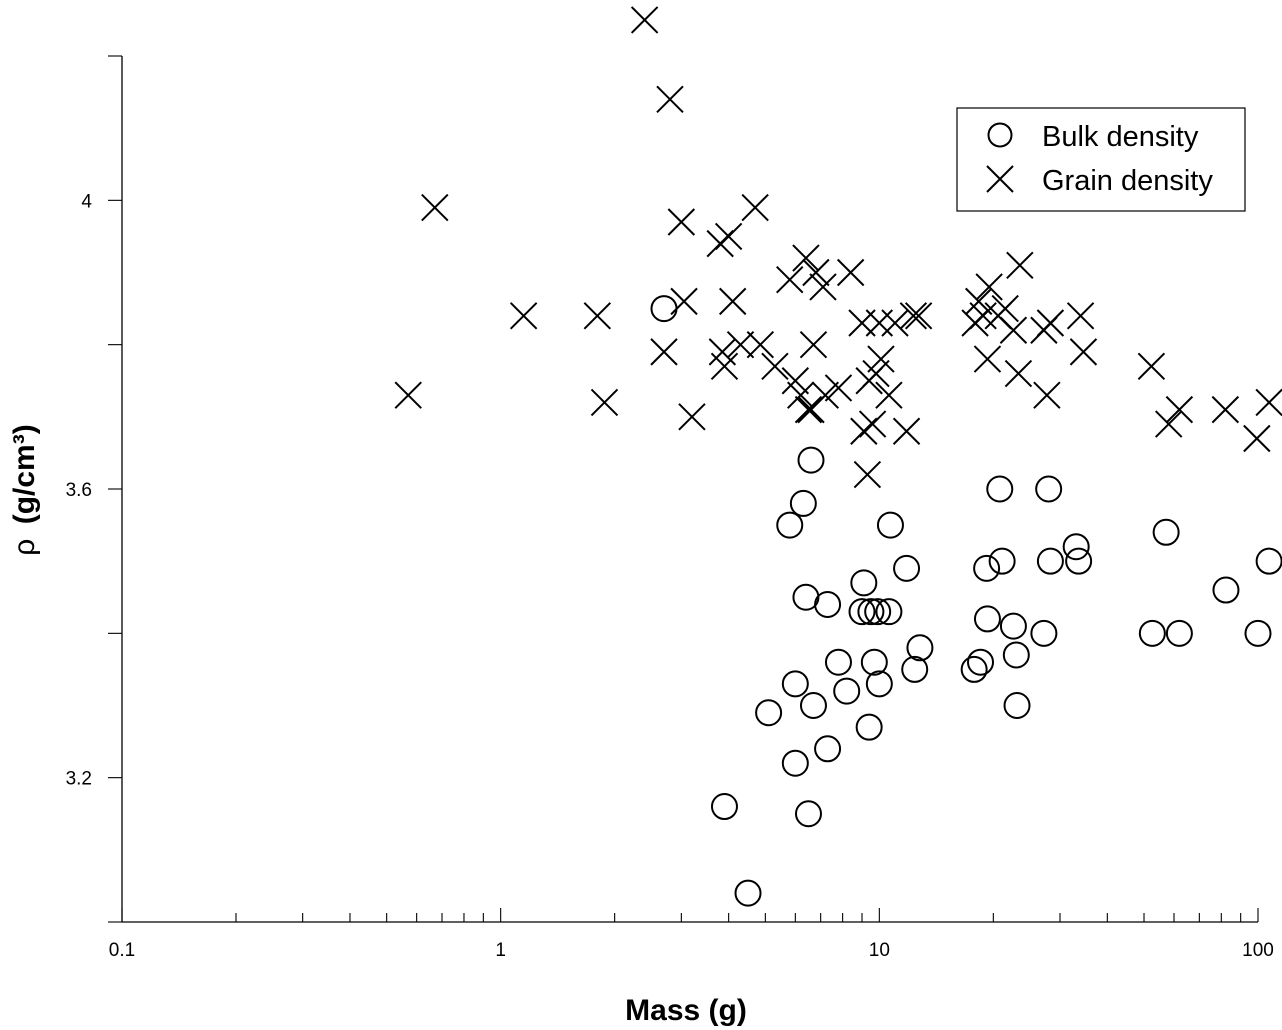 The image size is (1282, 1030). Describe the element at coordinates (79, 779) in the screenshot. I see `y-tick-label: 3.2` at that location.